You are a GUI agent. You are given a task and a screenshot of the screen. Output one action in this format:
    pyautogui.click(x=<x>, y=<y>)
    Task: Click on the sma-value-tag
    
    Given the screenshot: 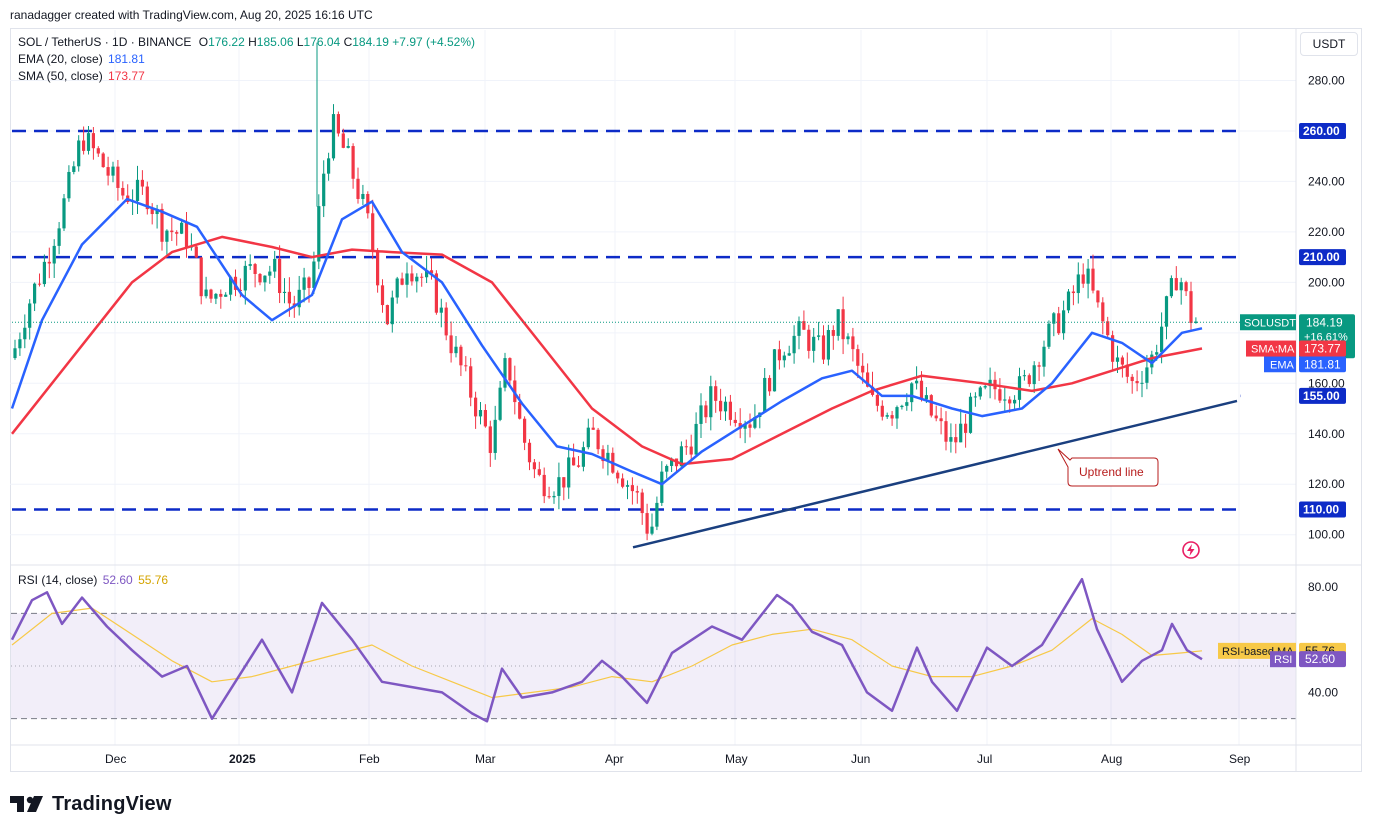 What is the action you would take?
    pyautogui.click(x=1322, y=348)
    